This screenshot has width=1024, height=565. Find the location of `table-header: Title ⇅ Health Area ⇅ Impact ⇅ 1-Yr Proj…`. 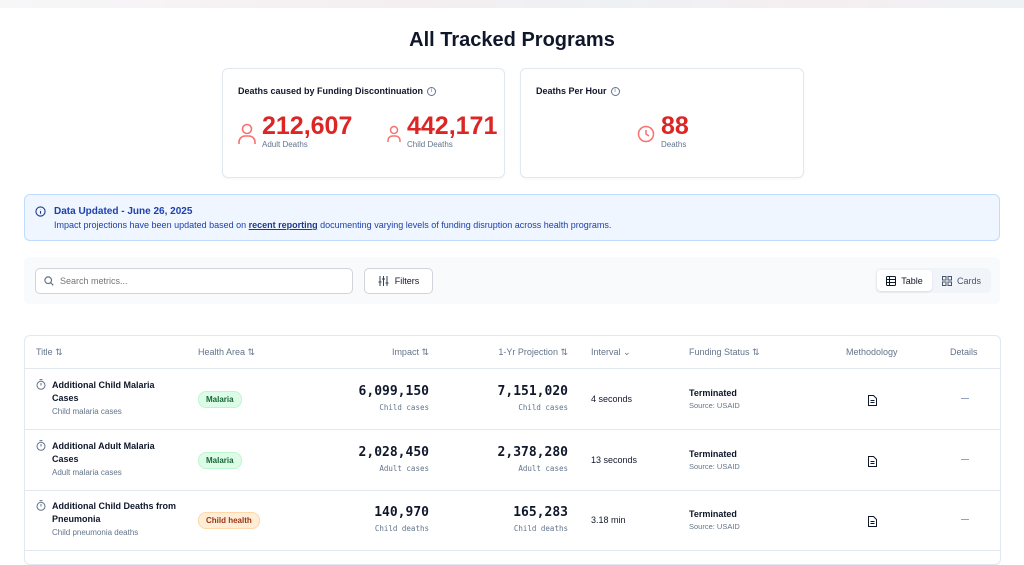

table-header: Title ⇅ Health Area ⇅ Impact ⇅ 1-Yr Proj… is located at coordinates (512, 352).